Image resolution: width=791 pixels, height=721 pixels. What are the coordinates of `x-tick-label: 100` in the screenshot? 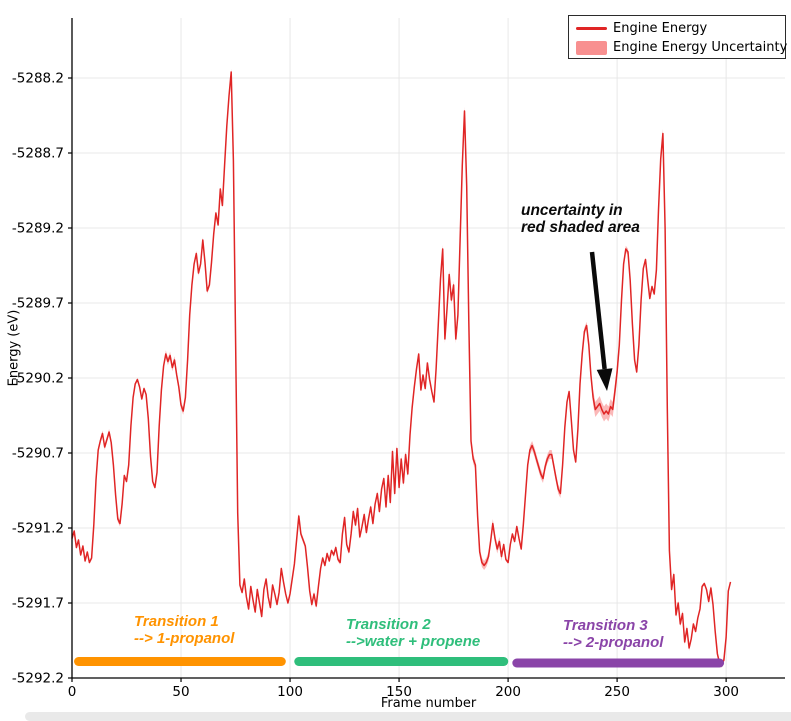 It's located at (290, 692).